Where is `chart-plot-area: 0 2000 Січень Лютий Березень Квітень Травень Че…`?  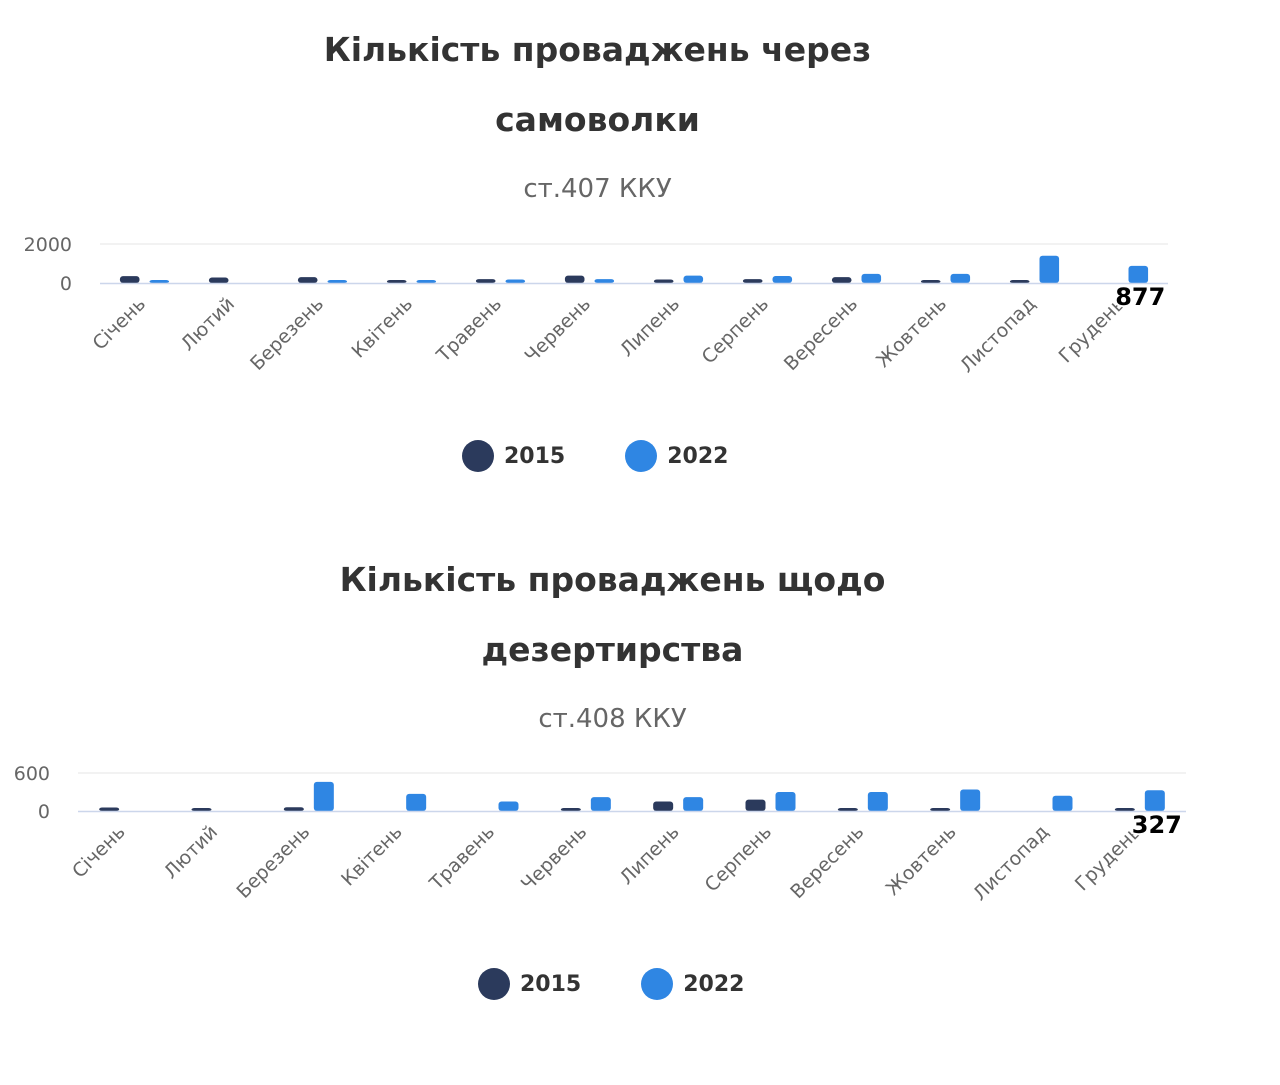 chart-plot-area: 0 2000 Січень Лютий Березень Квітень Травень Че… is located at coordinates (596, 305).